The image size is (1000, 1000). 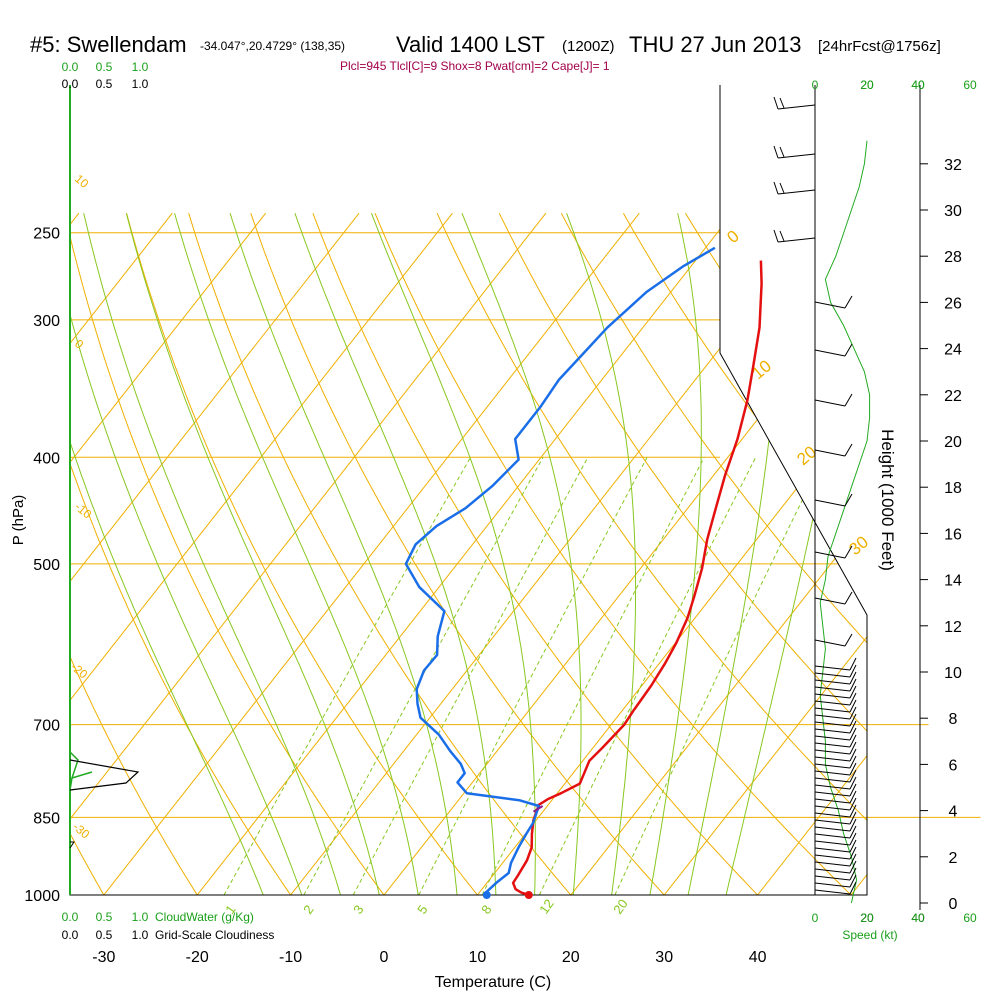 I want to click on wind-axis-top-green-label: 60, so click(x=970, y=85).